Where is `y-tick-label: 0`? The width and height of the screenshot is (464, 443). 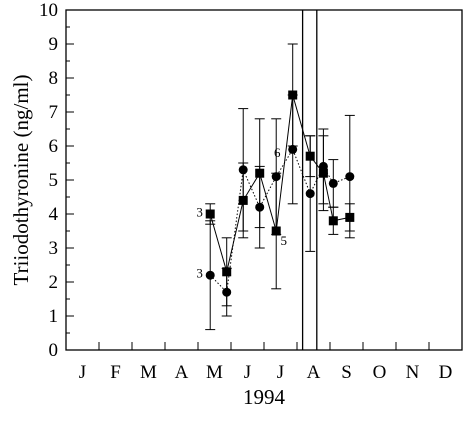 y-tick-label: 0 is located at coordinates (54, 350).